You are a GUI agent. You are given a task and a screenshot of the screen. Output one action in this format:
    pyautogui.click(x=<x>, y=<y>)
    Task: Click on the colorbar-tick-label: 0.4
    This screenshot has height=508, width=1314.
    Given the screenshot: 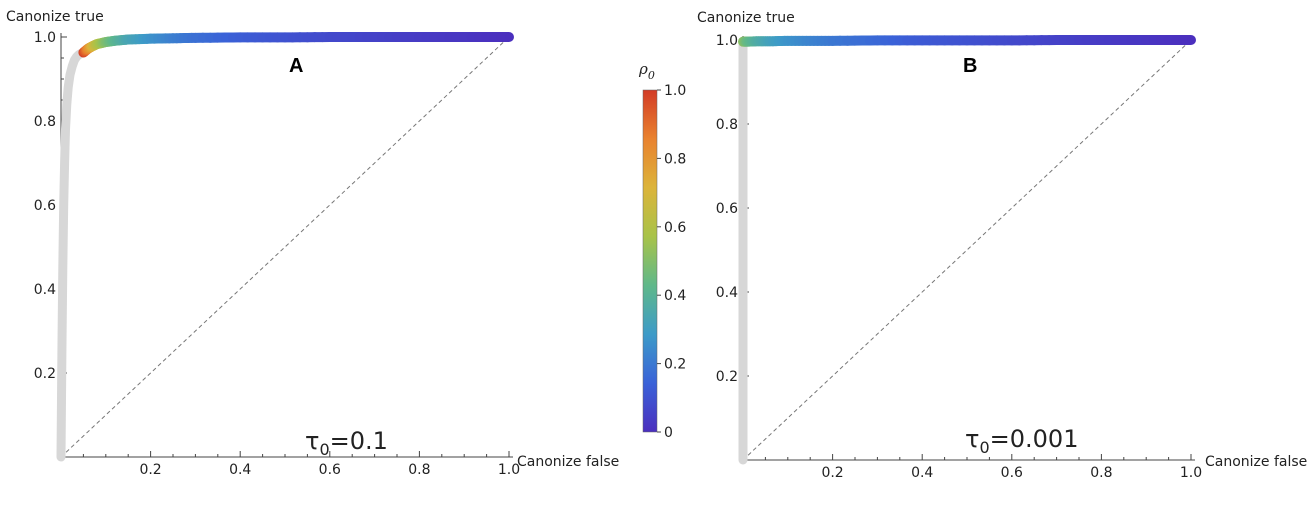 What is the action you would take?
    pyautogui.click(x=675, y=296)
    